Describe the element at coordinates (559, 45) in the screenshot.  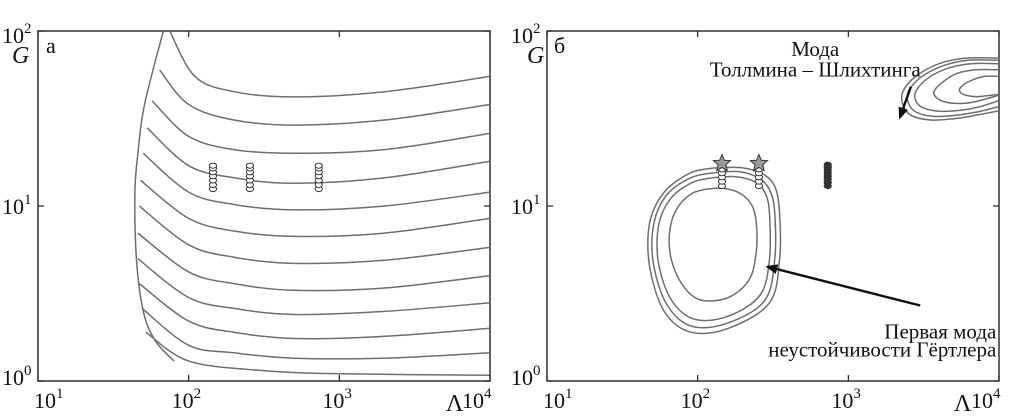
I see `panel-label: б` at that location.